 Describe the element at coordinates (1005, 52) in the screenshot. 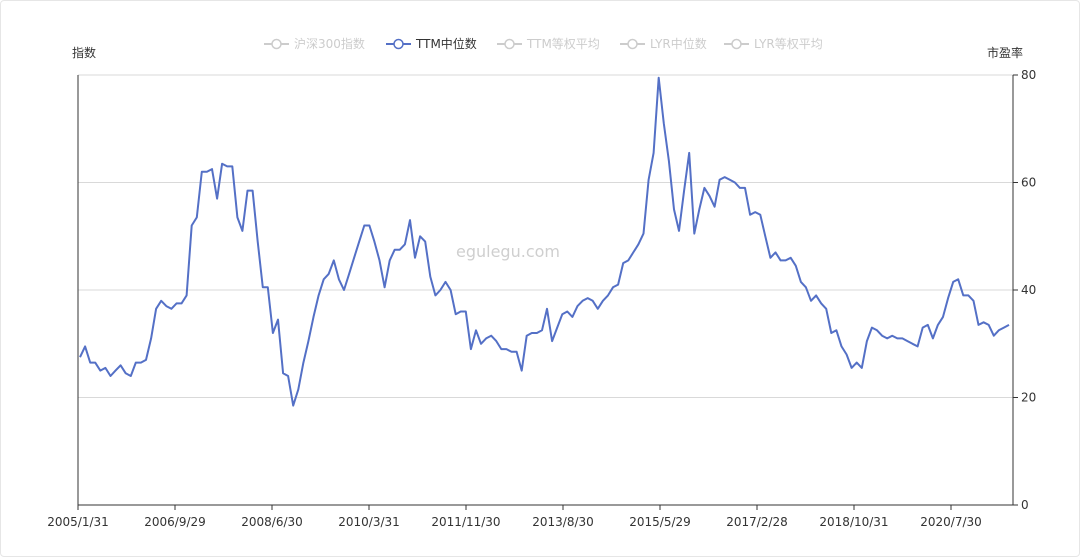

I see `y-axis-right-label: 市盈率` at that location.